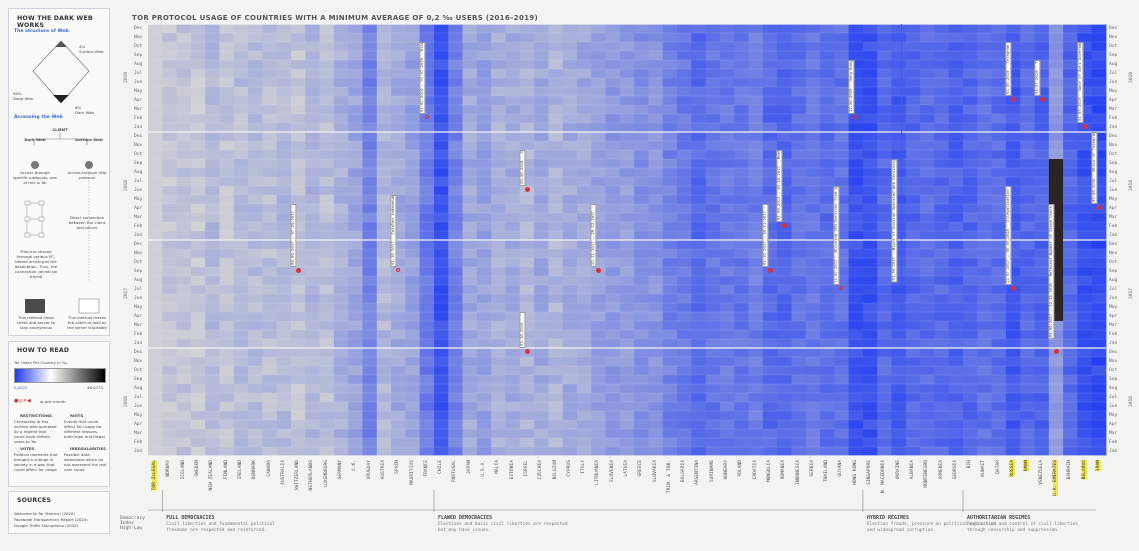 The width and height of the screenshot is (1139, 551). What do you see at coordinates (593, 235) in the screenshot?
I see `event-annotation: 22.11.2017 – 28.12.2017 · Meeting Block` at bounding box center [593, 235].